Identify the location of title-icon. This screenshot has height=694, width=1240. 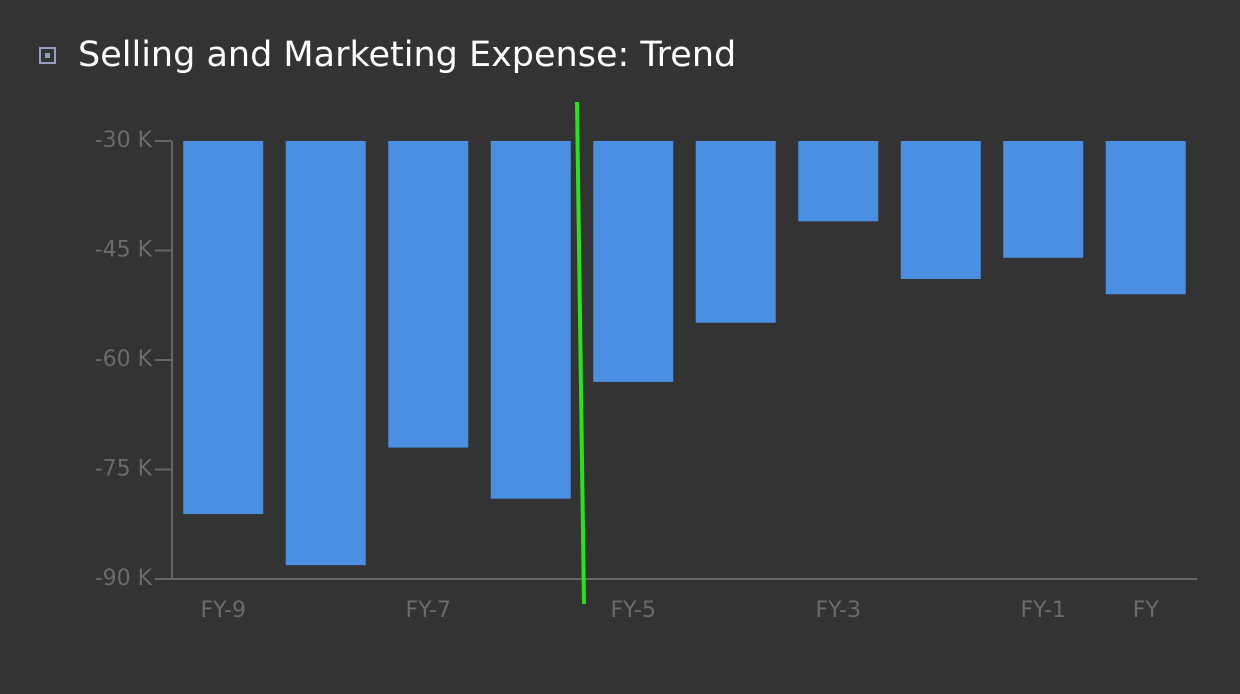
(47, 55).